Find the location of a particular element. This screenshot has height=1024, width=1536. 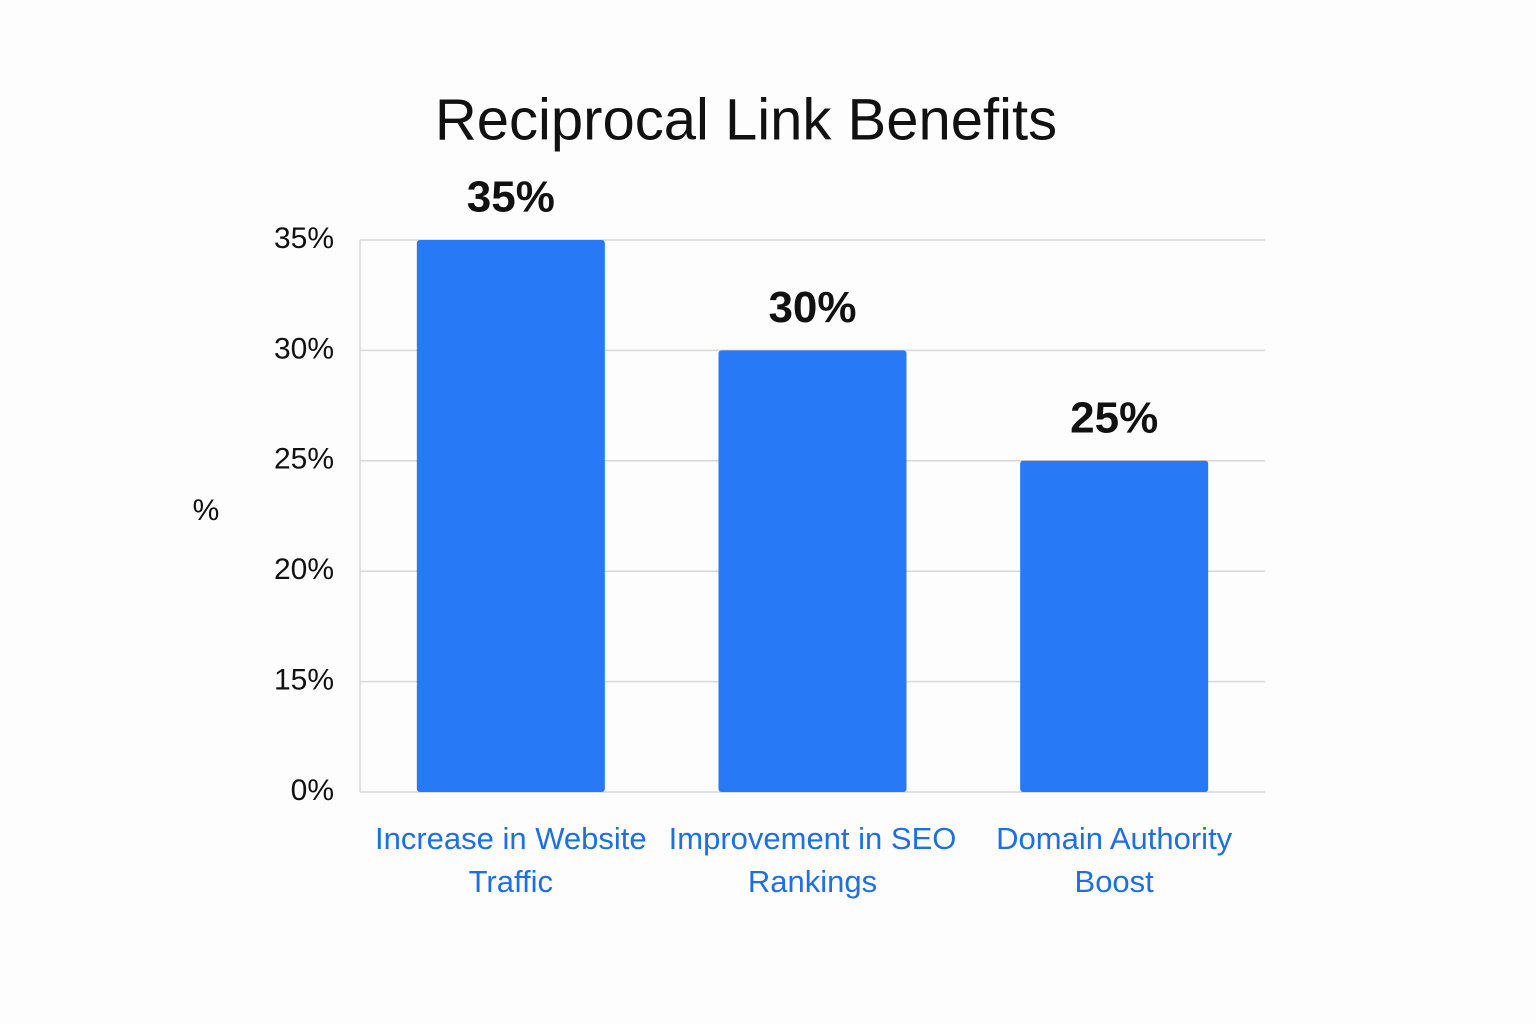

y-axis-label: % is located at coordinates (206, 510).